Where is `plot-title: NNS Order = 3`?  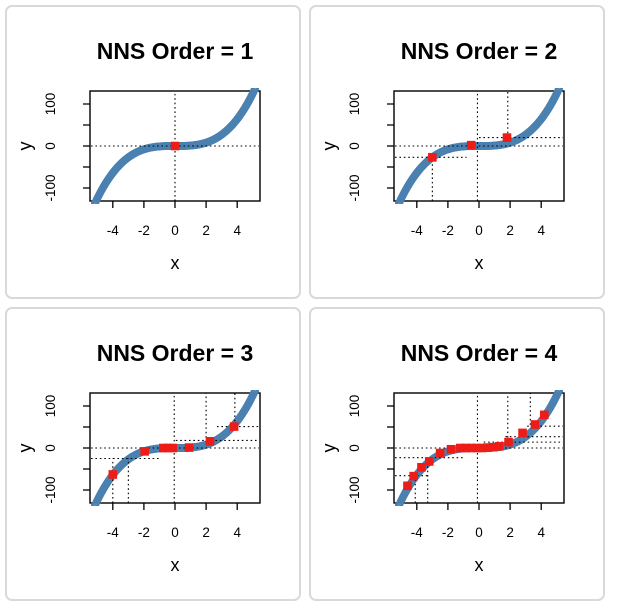 plot-title: NNS Order = 3 is located at coordinates (175, 353).